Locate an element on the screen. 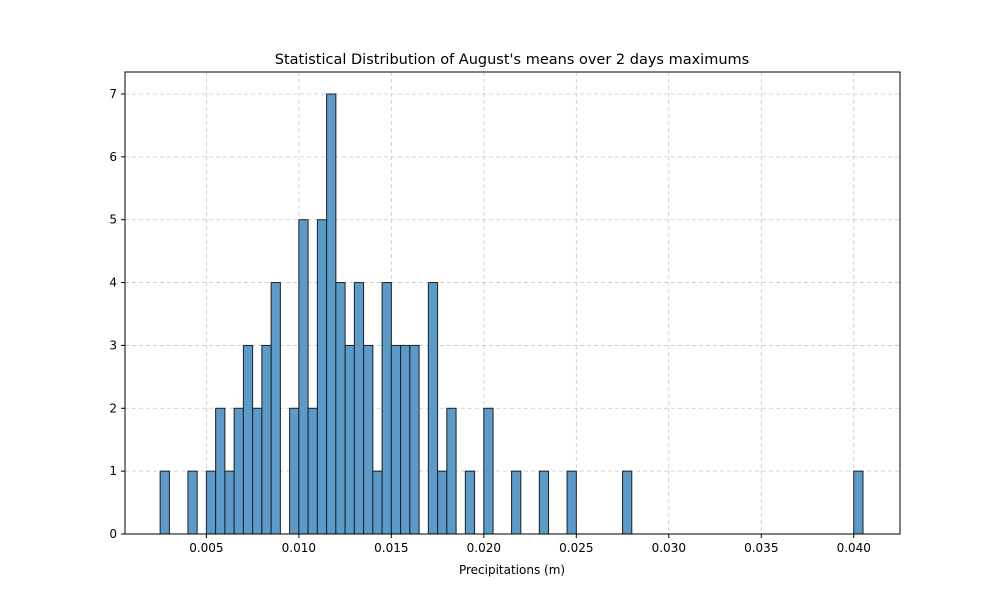 This screenshot has width=1000, height=600. x-tick-label: 0.035 is located at coordinates (761, 548).